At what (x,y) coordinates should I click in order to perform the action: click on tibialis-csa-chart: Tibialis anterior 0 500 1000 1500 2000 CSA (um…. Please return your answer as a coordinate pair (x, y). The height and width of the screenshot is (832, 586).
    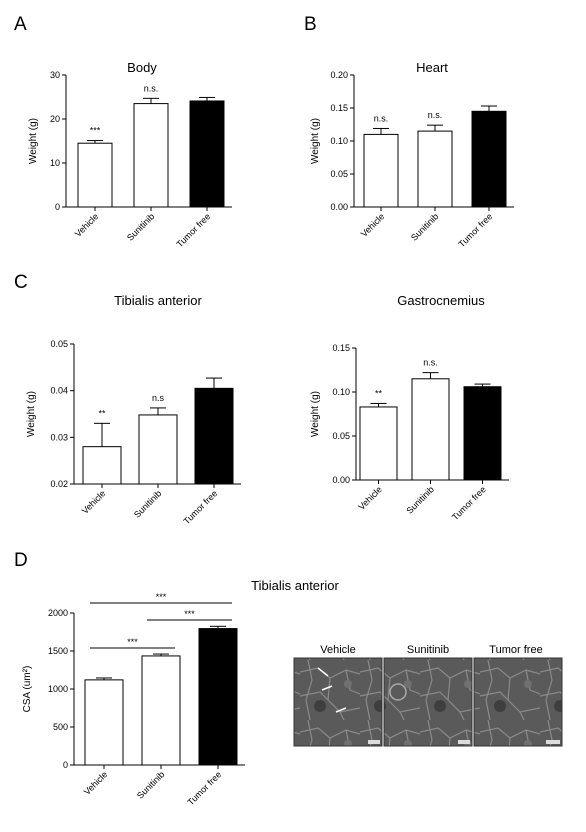
    Looking at the image, I should click on (180, 692).